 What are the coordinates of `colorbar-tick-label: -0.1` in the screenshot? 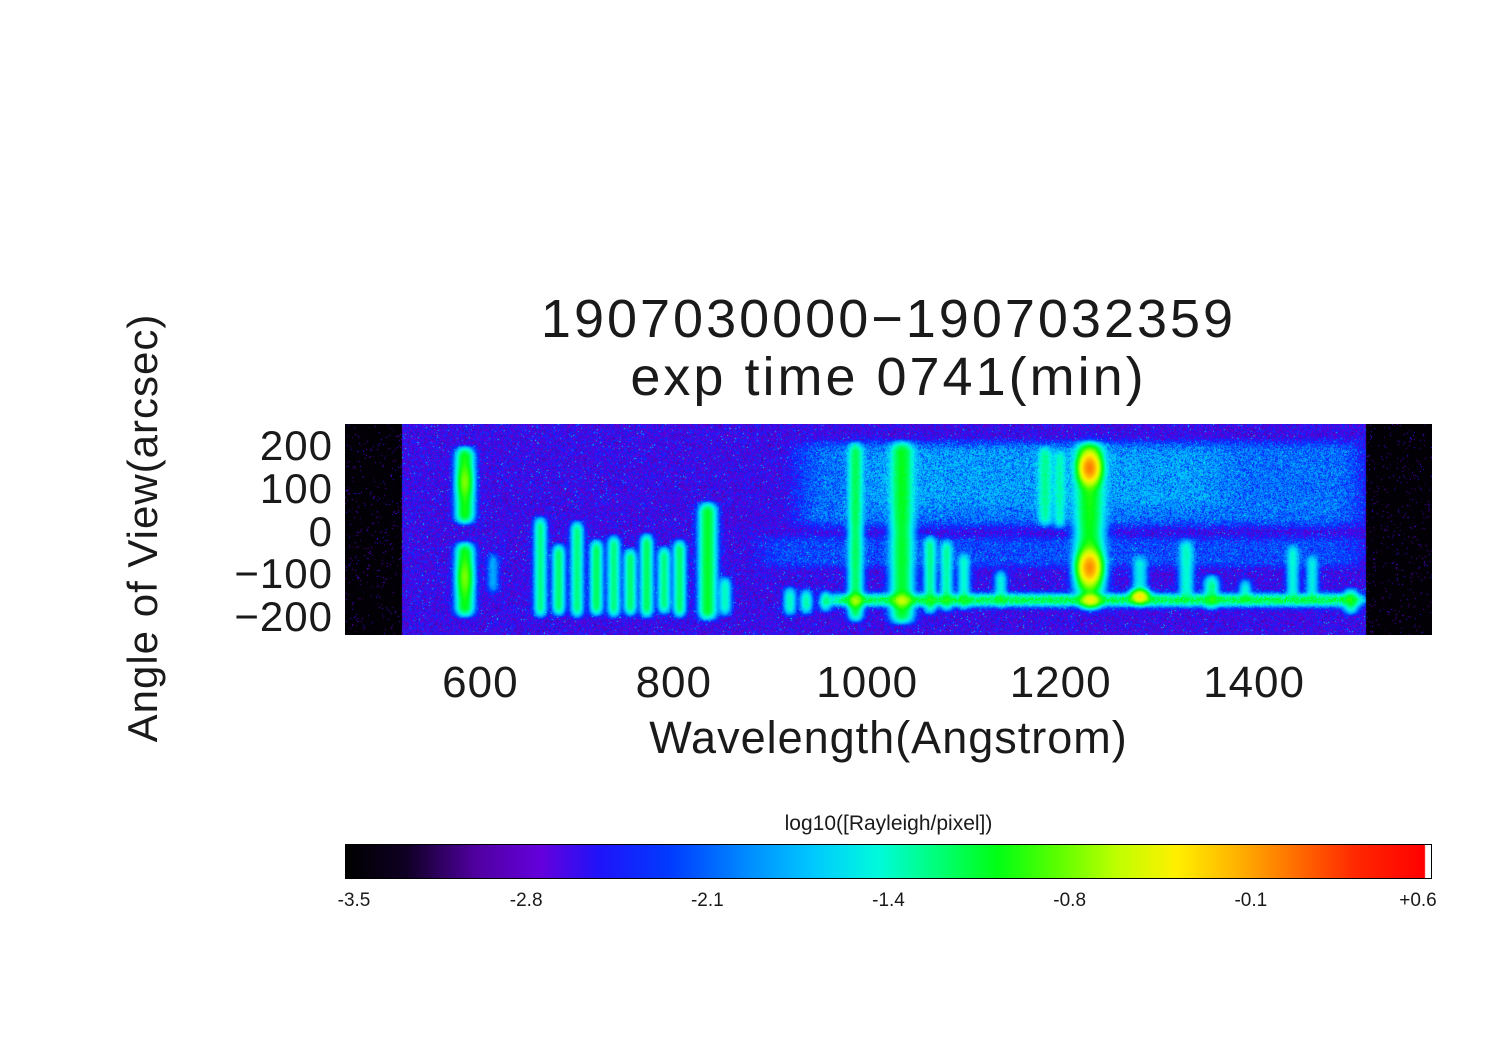 It's located at (1251, 900).